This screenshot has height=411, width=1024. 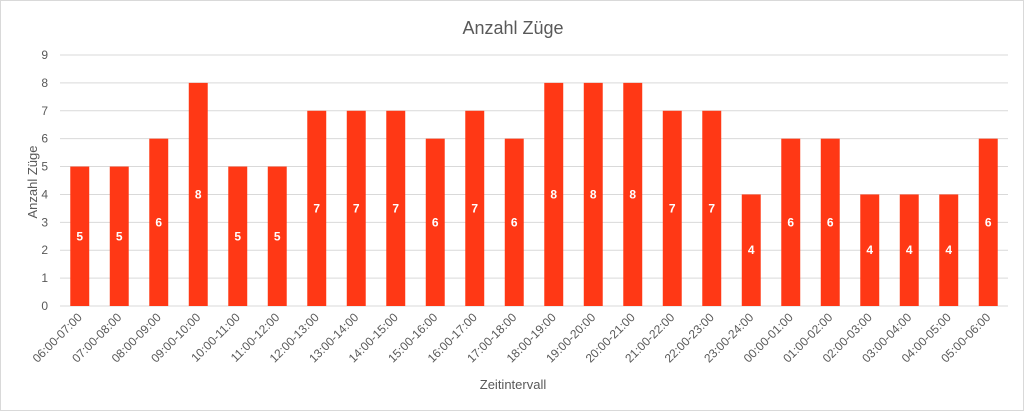 What do you see at coordinates (44, 194) in the screenshot?
I see `y-tick-label: 4` at bounding box center [44, 194].